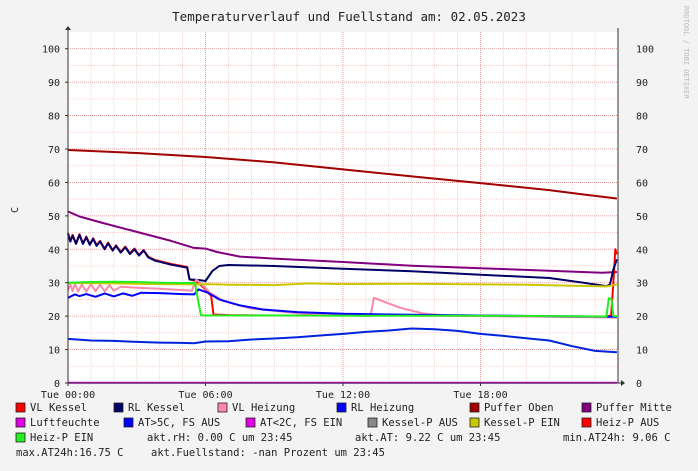 This screenshot has height=471, width=698. What do you see at coordinates (642, 351) in the screenshot?
I see `y-tick-label-right: 10` at bounding box center [642, 351].